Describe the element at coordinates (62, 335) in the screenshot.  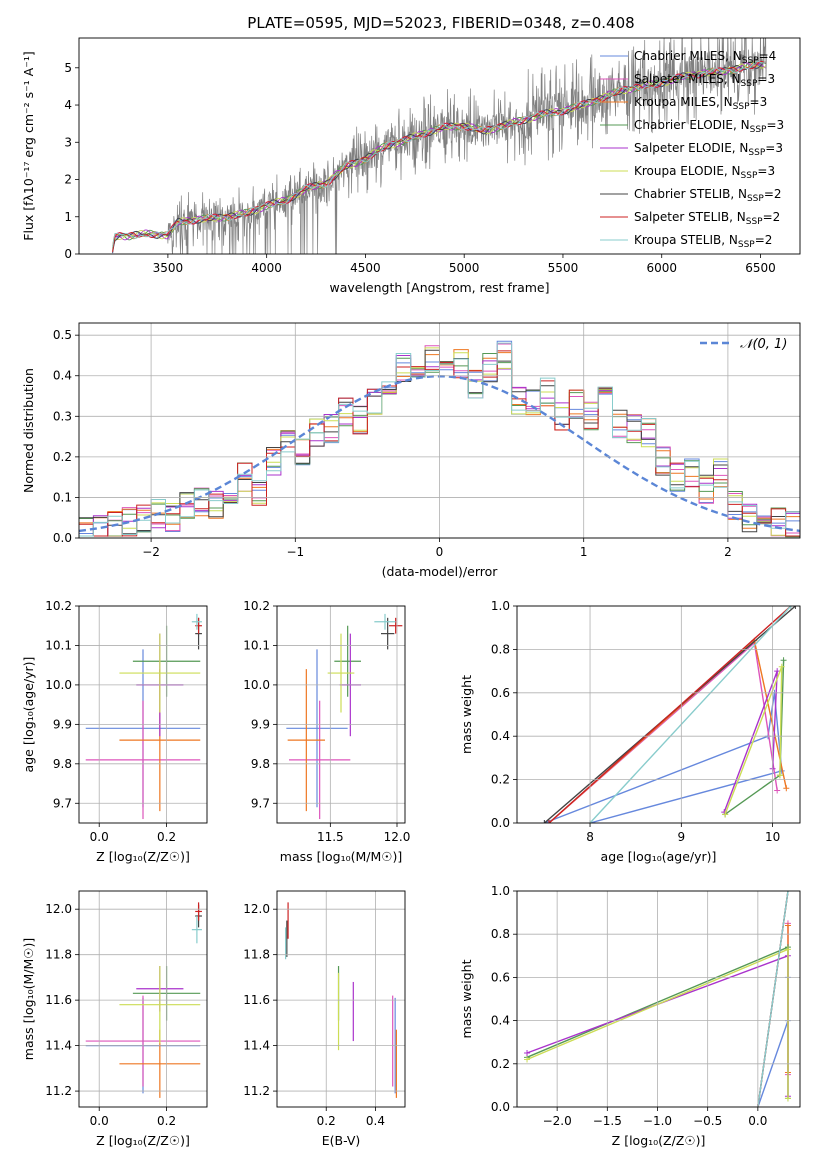
I see `y-tick-label: 0.5` at that location.